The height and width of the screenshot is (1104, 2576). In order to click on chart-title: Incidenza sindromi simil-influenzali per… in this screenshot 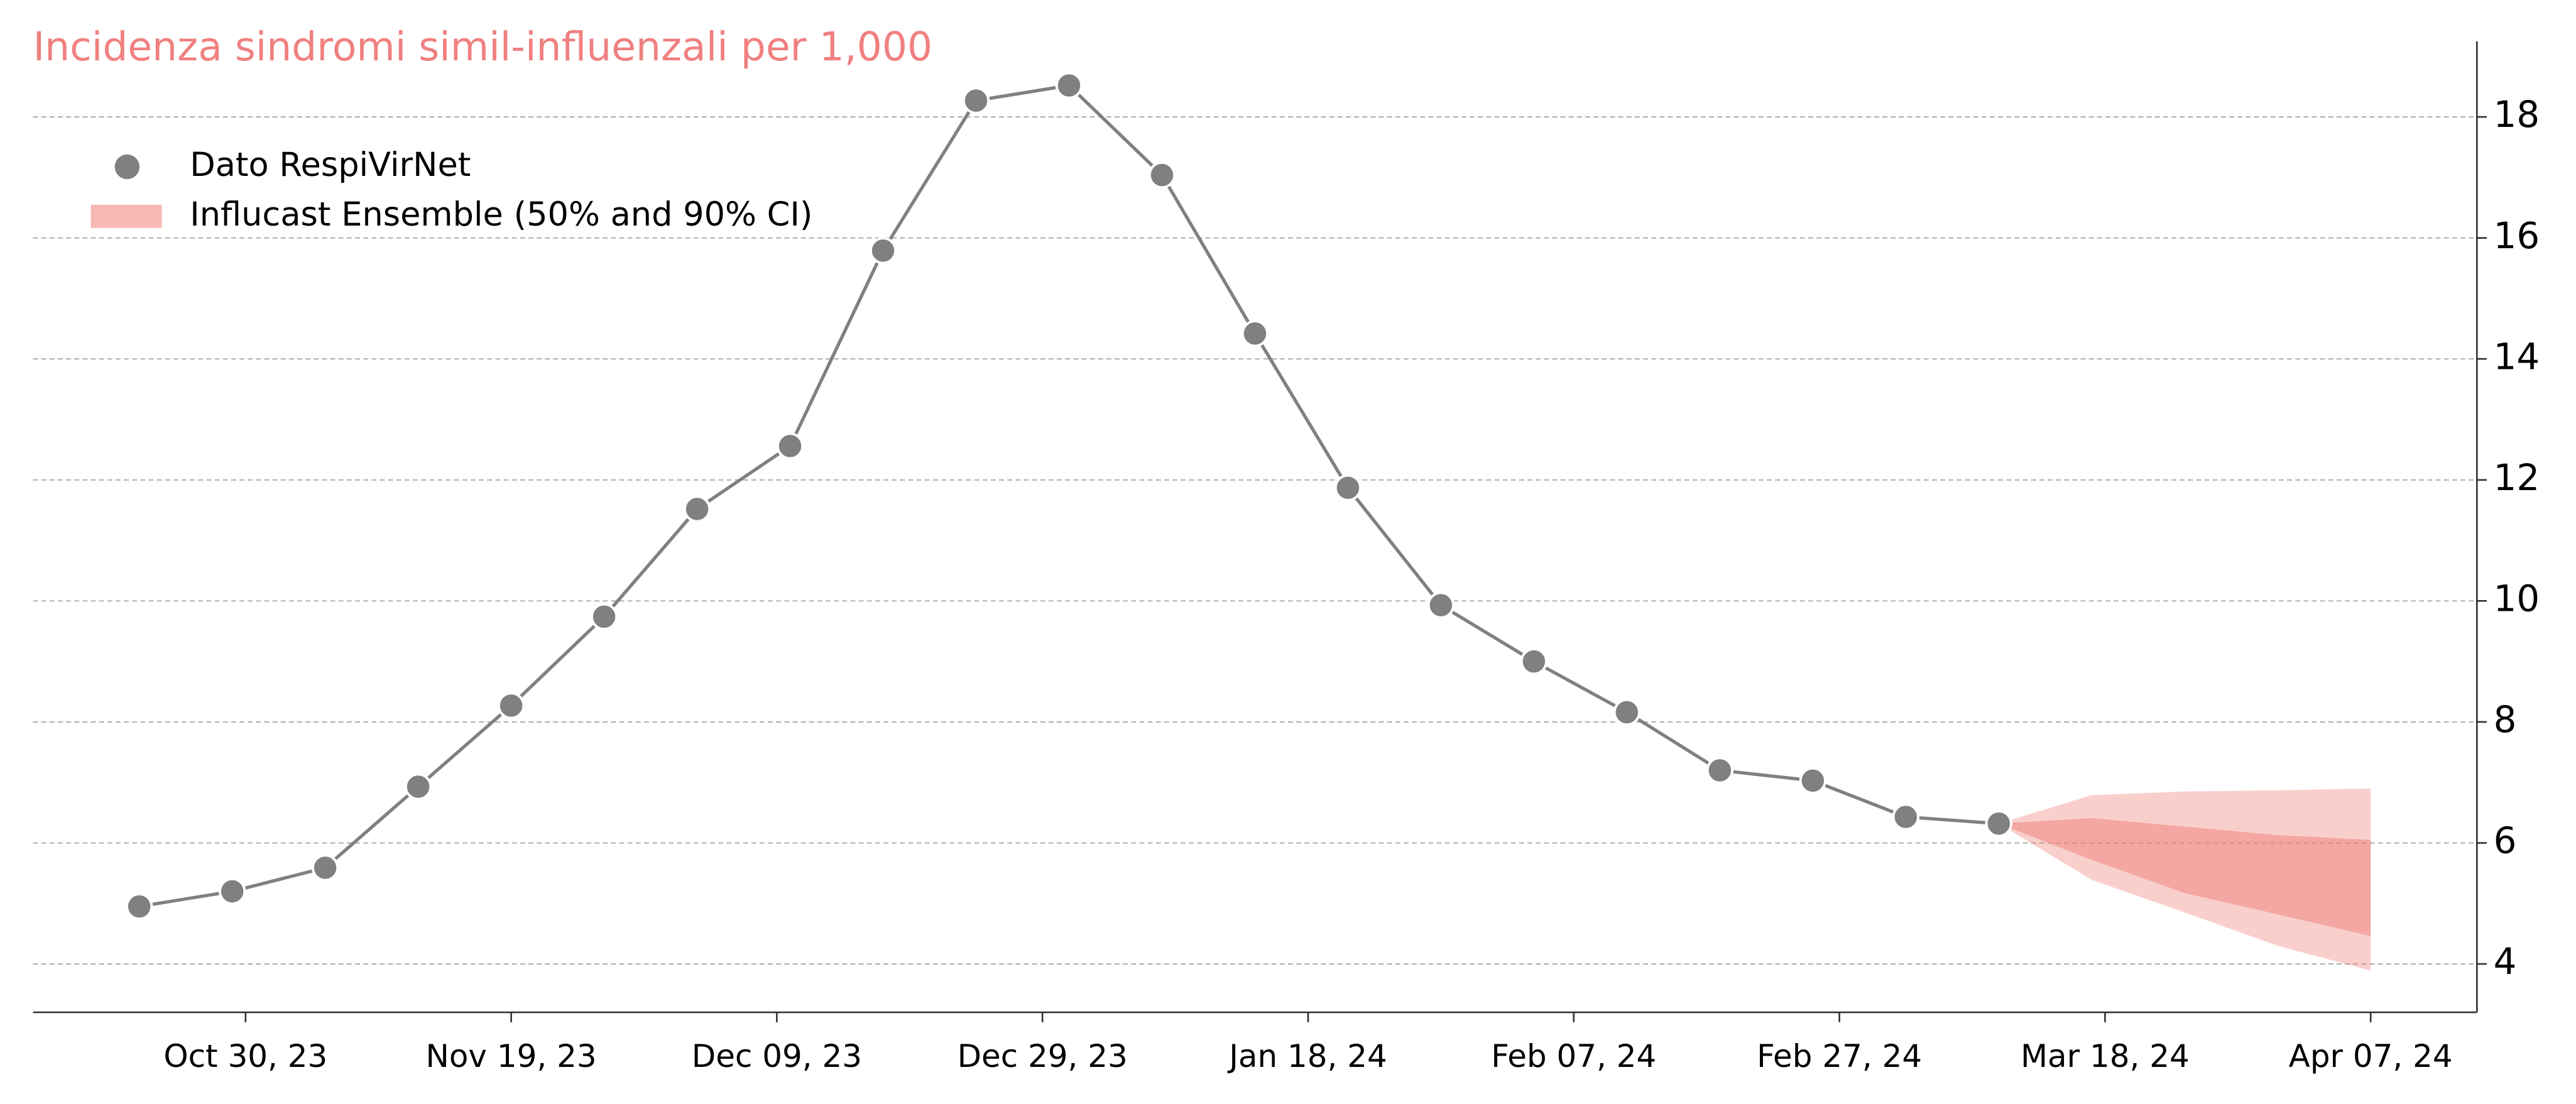, I will do `click(483, 46)`.